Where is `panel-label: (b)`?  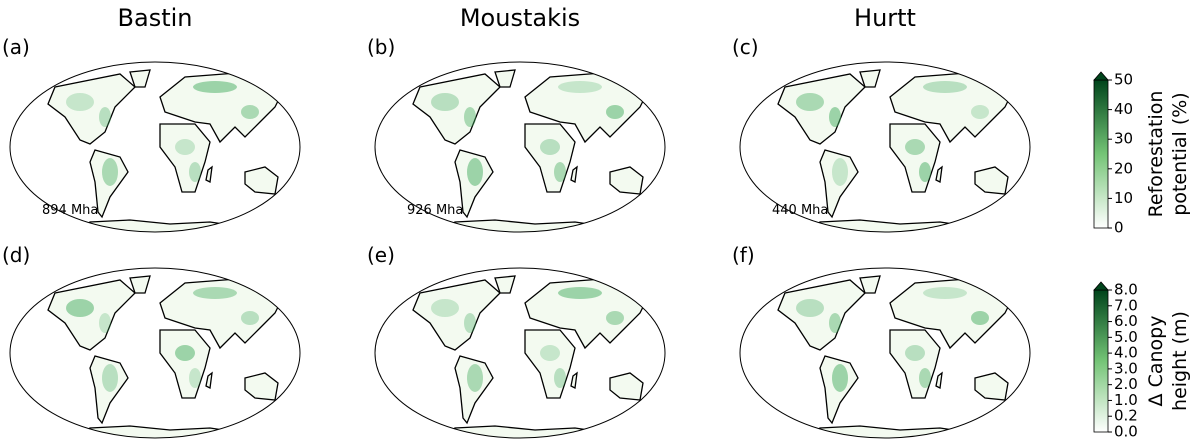 panel-label: (b) is located at coordinates (381, 47).